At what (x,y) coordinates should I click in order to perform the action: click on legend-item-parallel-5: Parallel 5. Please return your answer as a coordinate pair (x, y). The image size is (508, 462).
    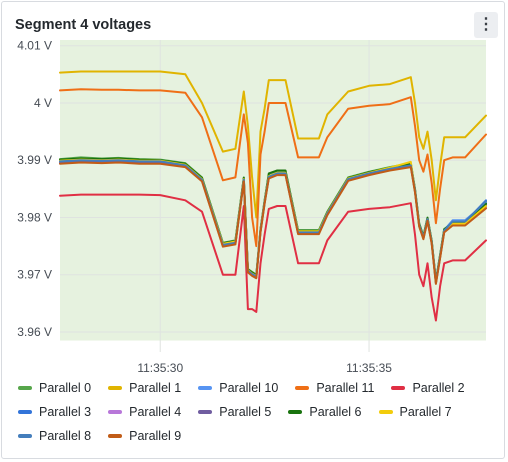
    Looking at the image, I should click on (234, 412).